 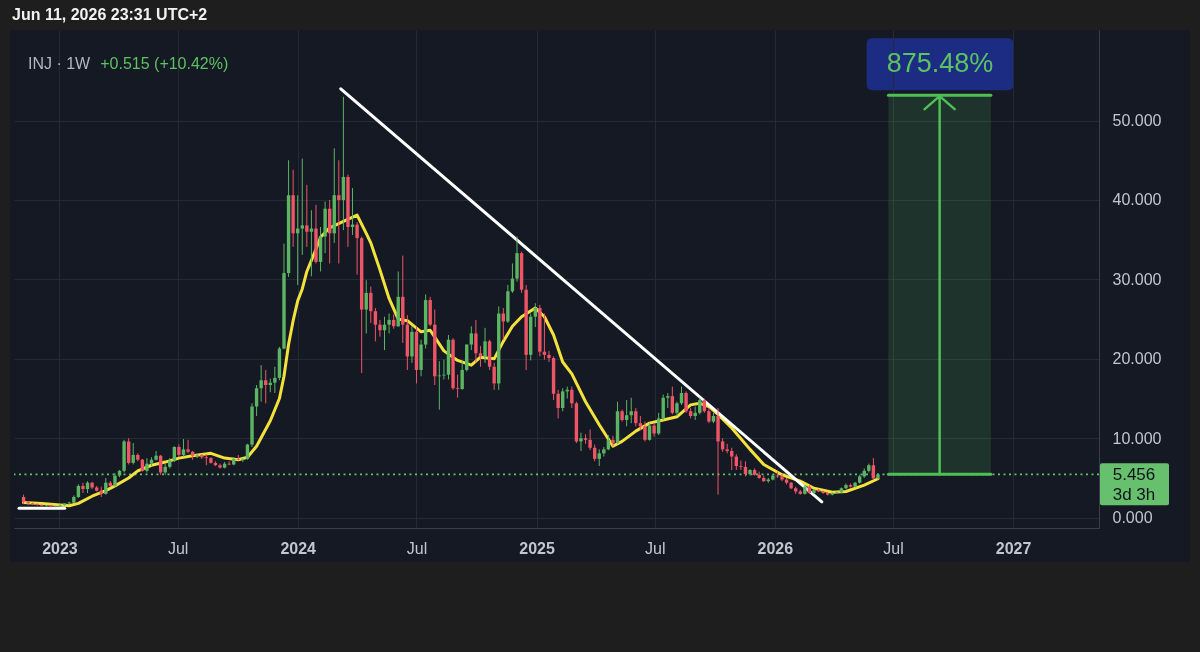 What do you see at coordinates (59, 63) in the screenshot?
I see `text: INJ · 1W` at bounding box center [59, 63].